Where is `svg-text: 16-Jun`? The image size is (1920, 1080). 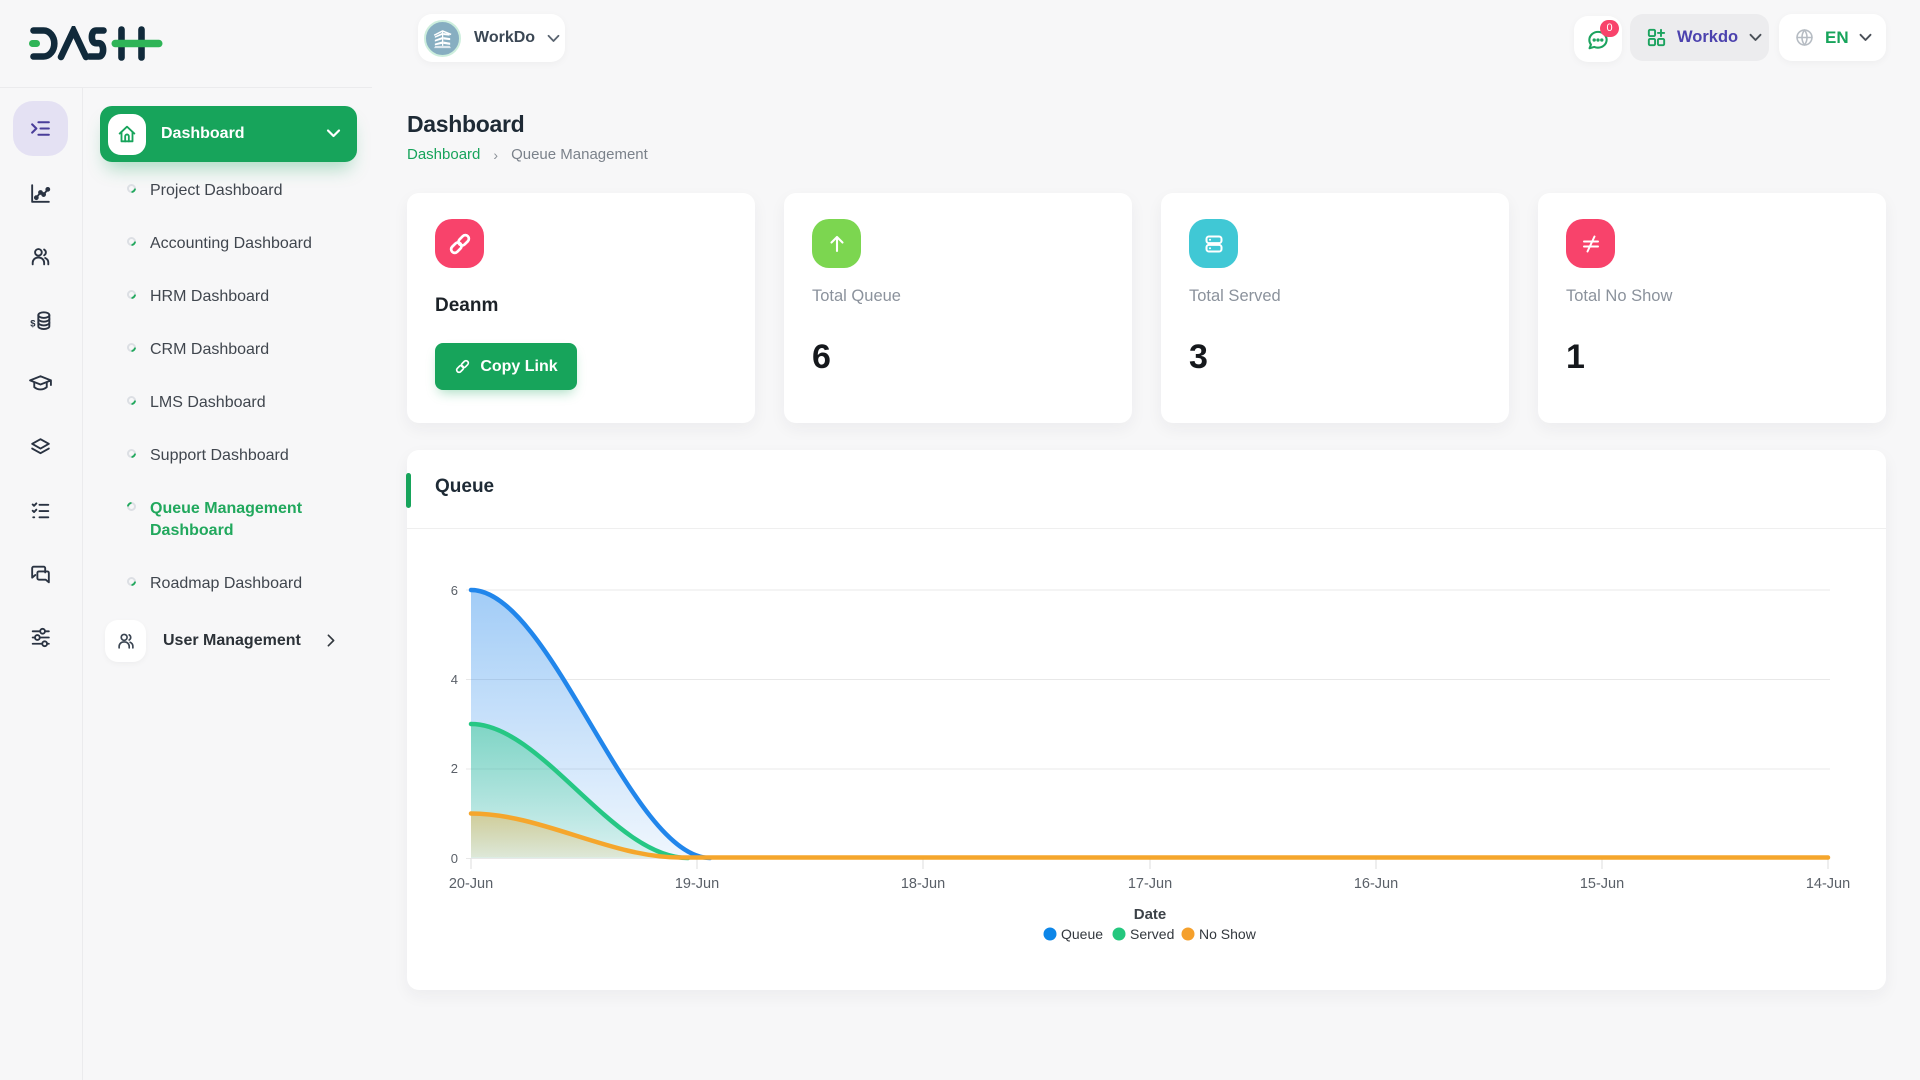
svg-text: 16-Jun is located at coordinates (1376, 884).